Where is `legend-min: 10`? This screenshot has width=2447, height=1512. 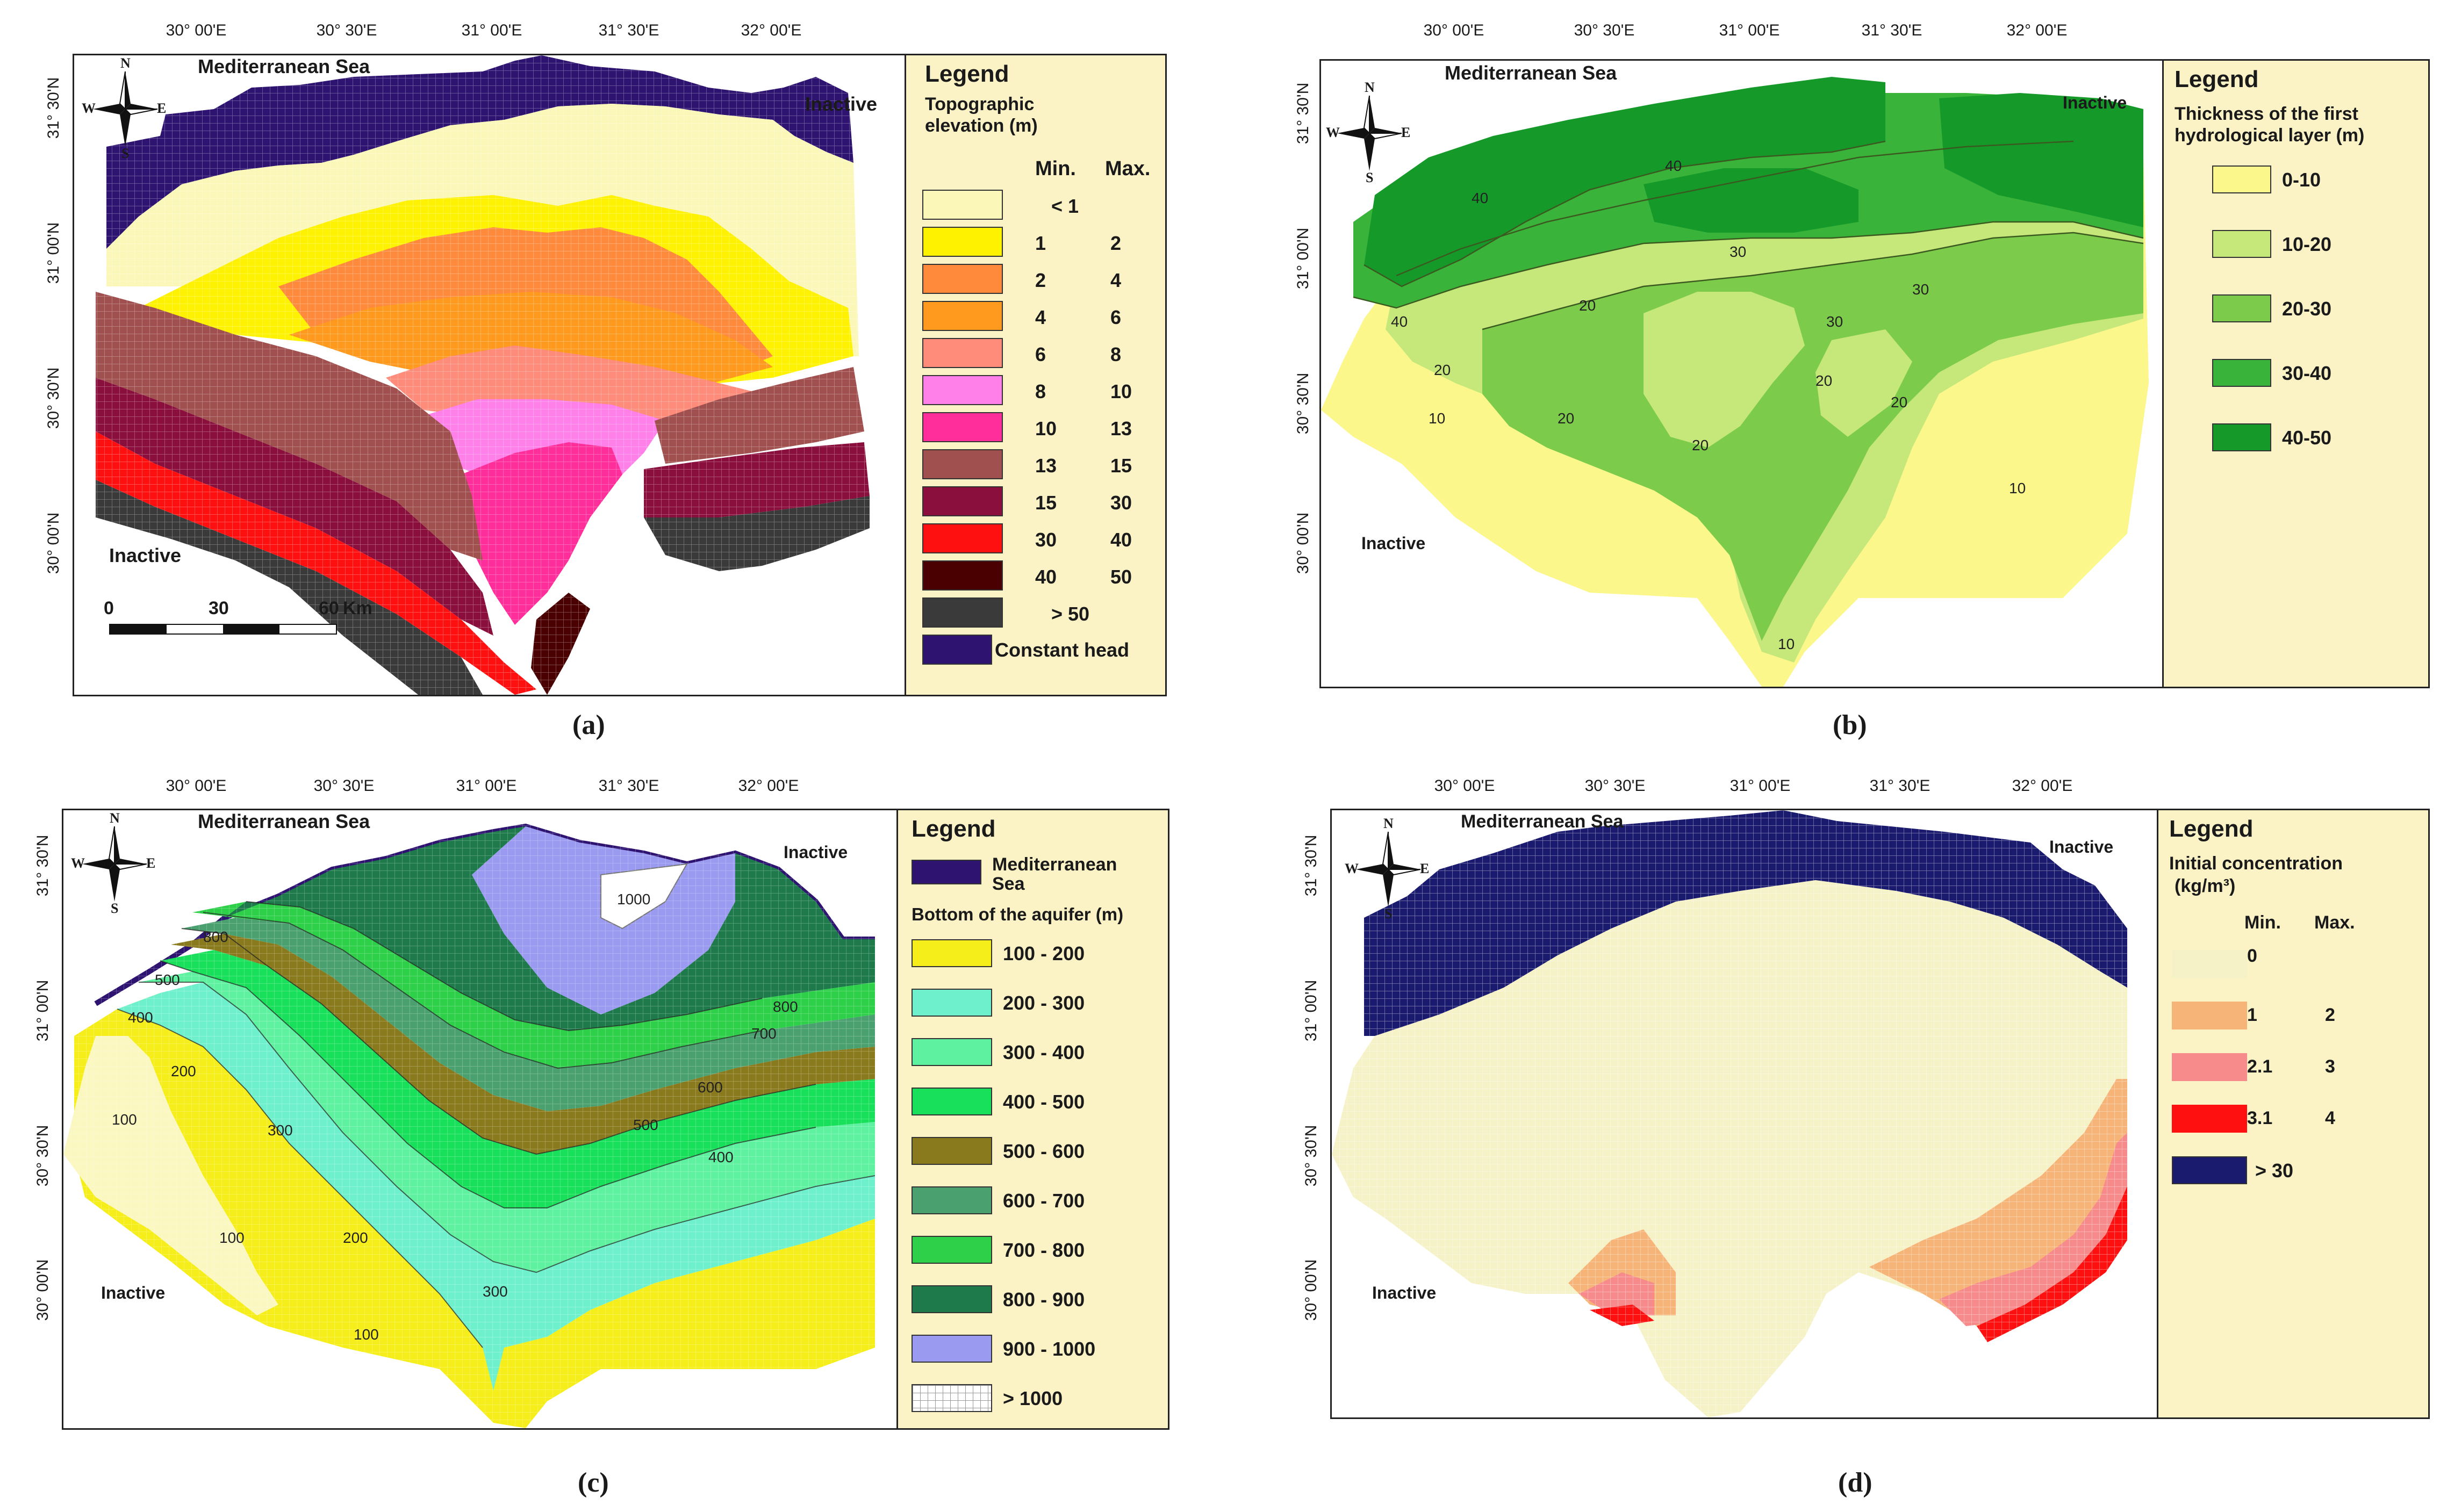
legend-min: 10 is located at coordinates (1046, 428).